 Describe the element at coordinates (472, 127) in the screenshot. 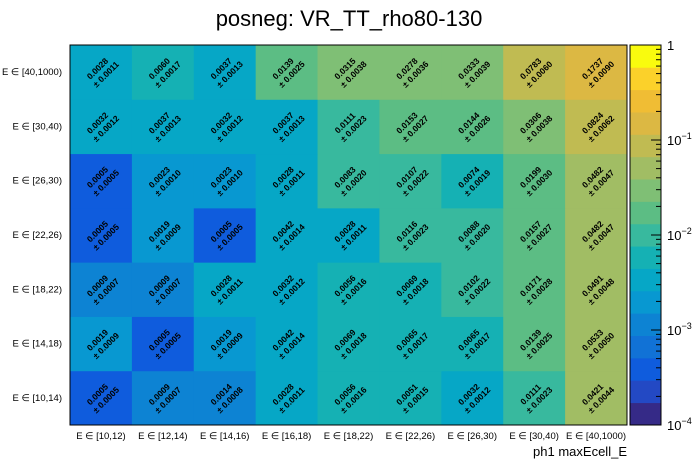

I see `heatmap-cell-r5-c6` at that location.